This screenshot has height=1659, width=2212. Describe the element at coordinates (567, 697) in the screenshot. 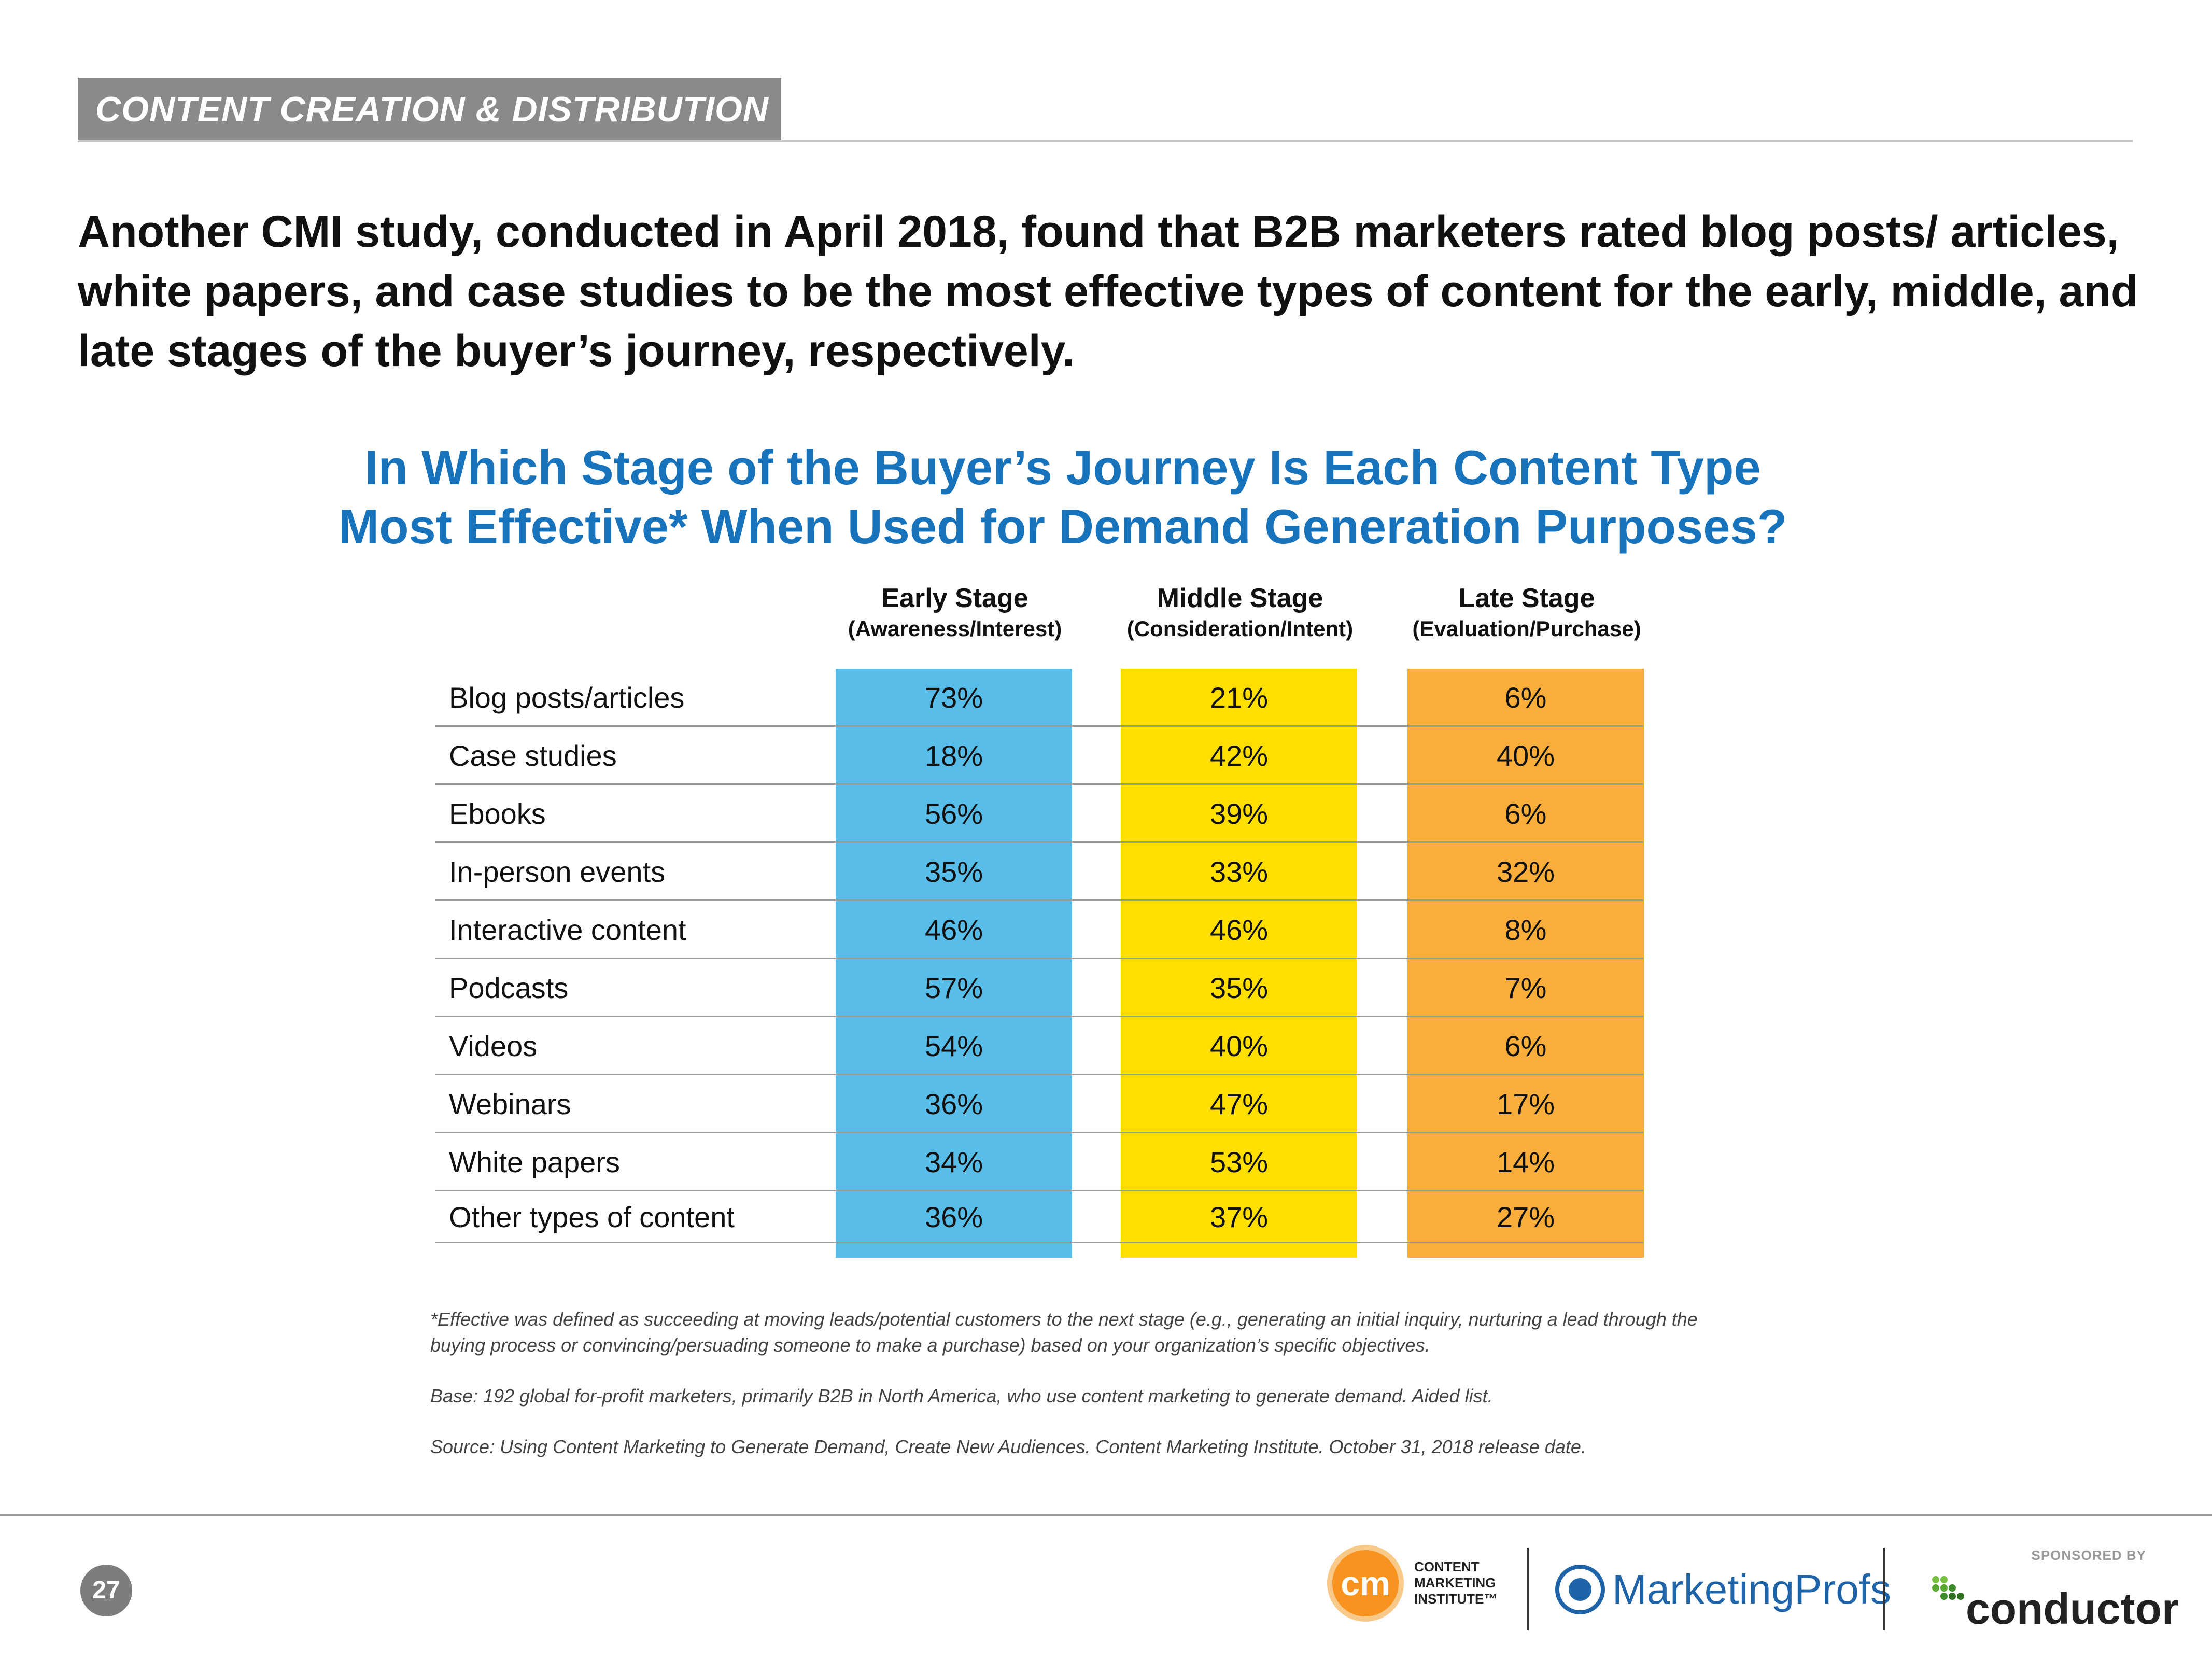

I see `row-label: Blog posts/articles` at that location.